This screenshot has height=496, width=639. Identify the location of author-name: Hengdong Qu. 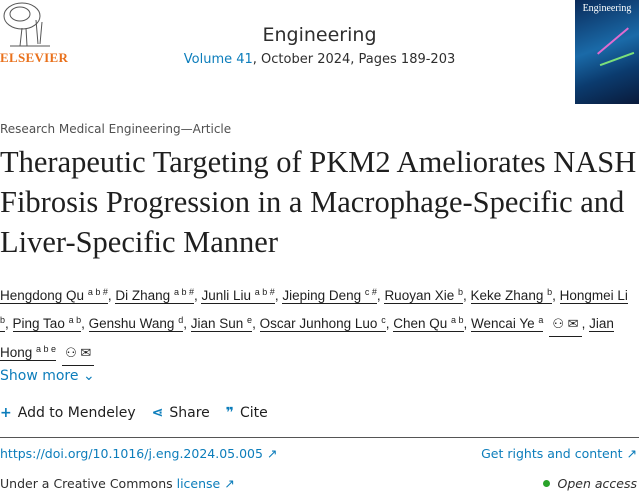
(42, 295).